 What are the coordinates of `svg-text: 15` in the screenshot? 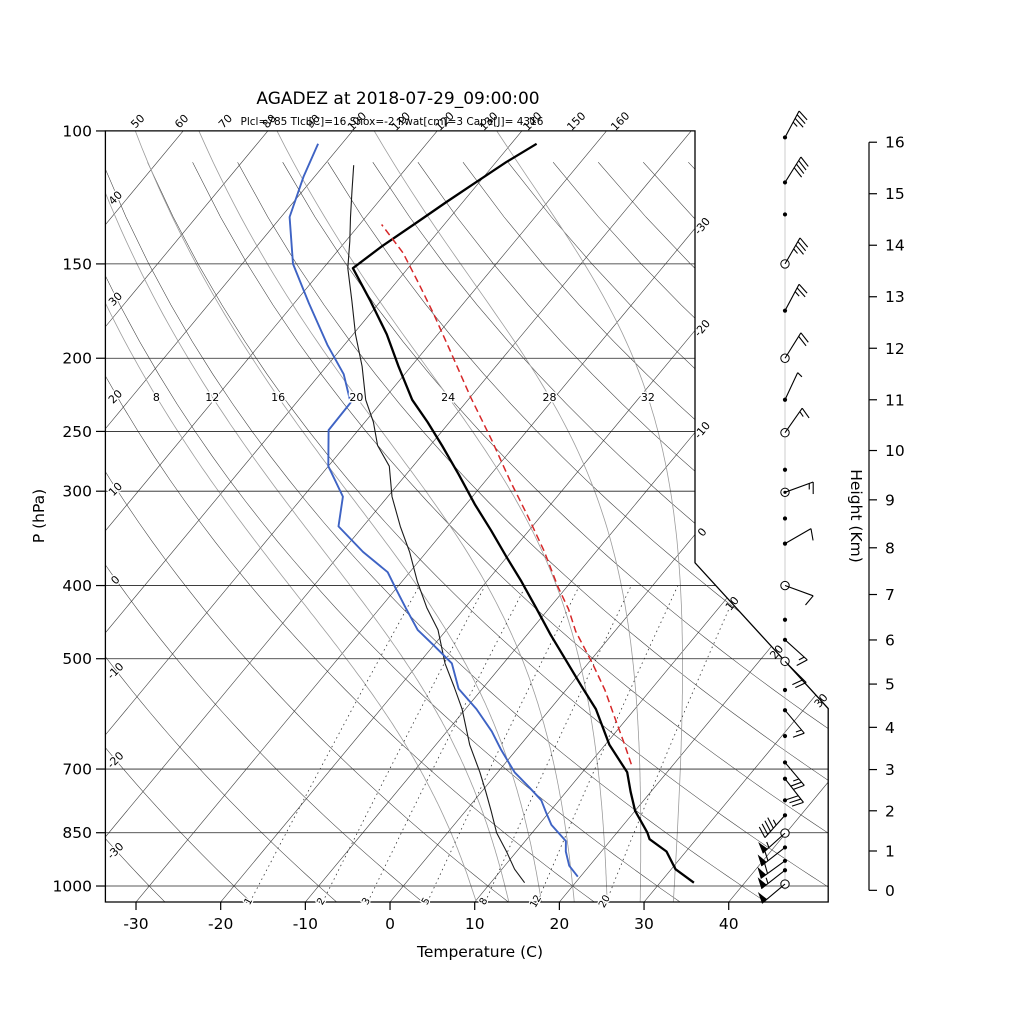 It's located at (895, 194).